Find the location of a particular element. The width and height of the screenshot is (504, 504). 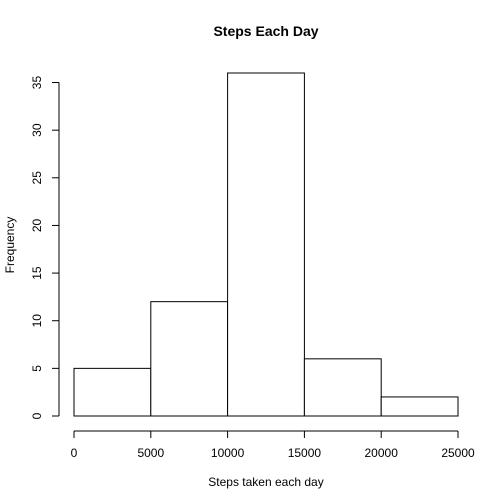

y-axis: 0 5 10 15 20 25 30 35 is located at coordinates (45, 247).